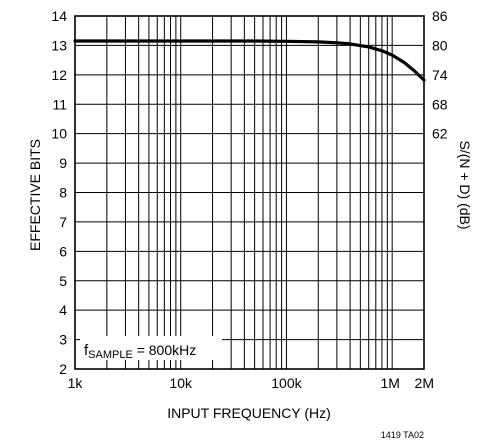  What do you see at coordinates (59, 16) in the screenshot?
I see `y-tick-label: 14` at bounding box center [59, 16].